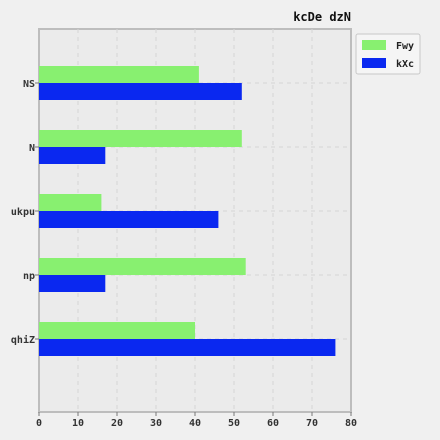 This screenshot has width=440, height=440. What do you see at coordinates (23, 212) in the screenshot?
I see `y-tick-label: ukpu` at bounding box center [23, 212].